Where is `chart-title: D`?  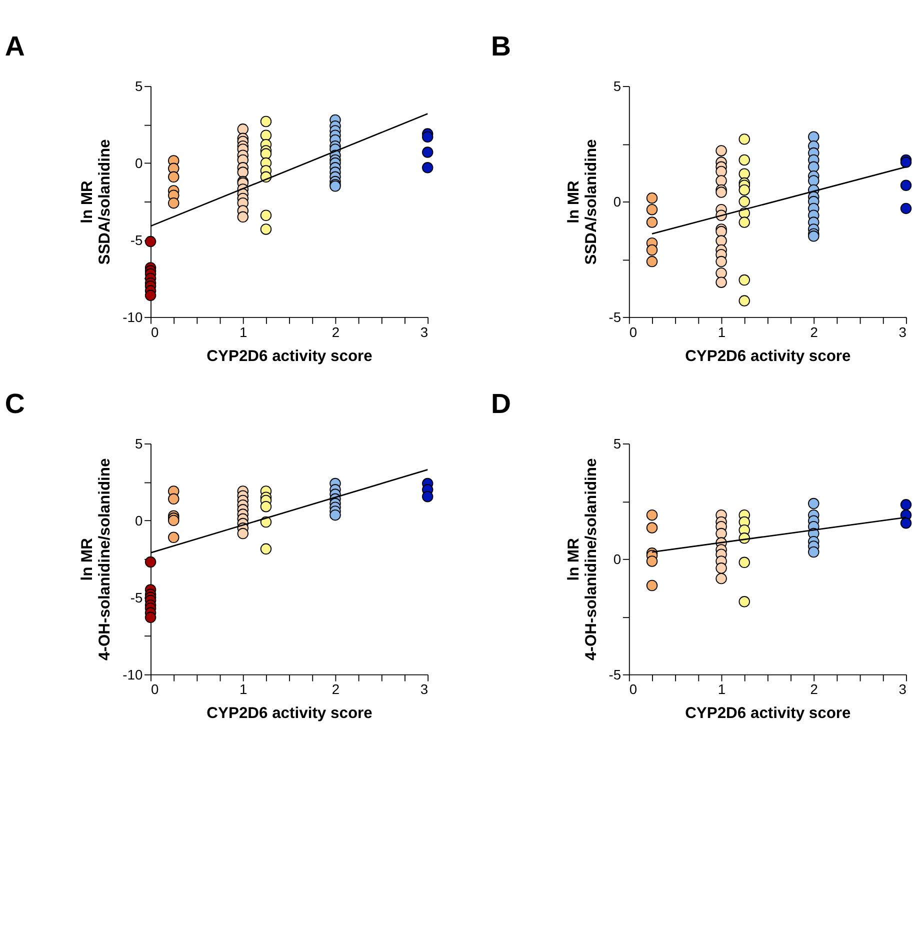
chart-title: D is located at coordinates (501, 404).